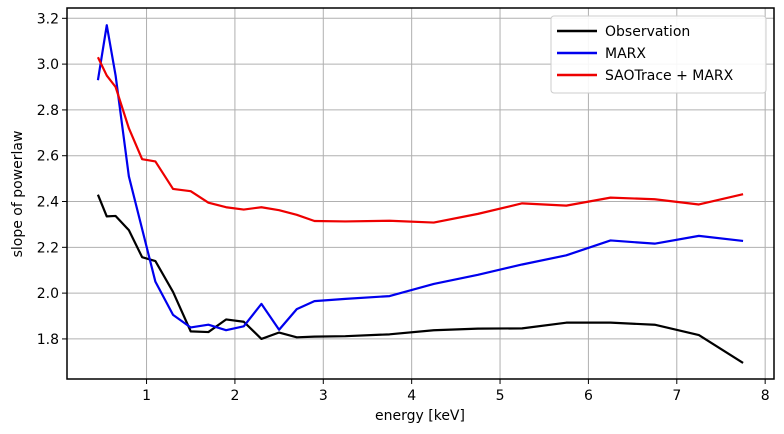  Describe the element at coordinates (669, 76) in the screenshot. I see `legend-label-saotrace-marx: SAOTrace + MARX` at that location.